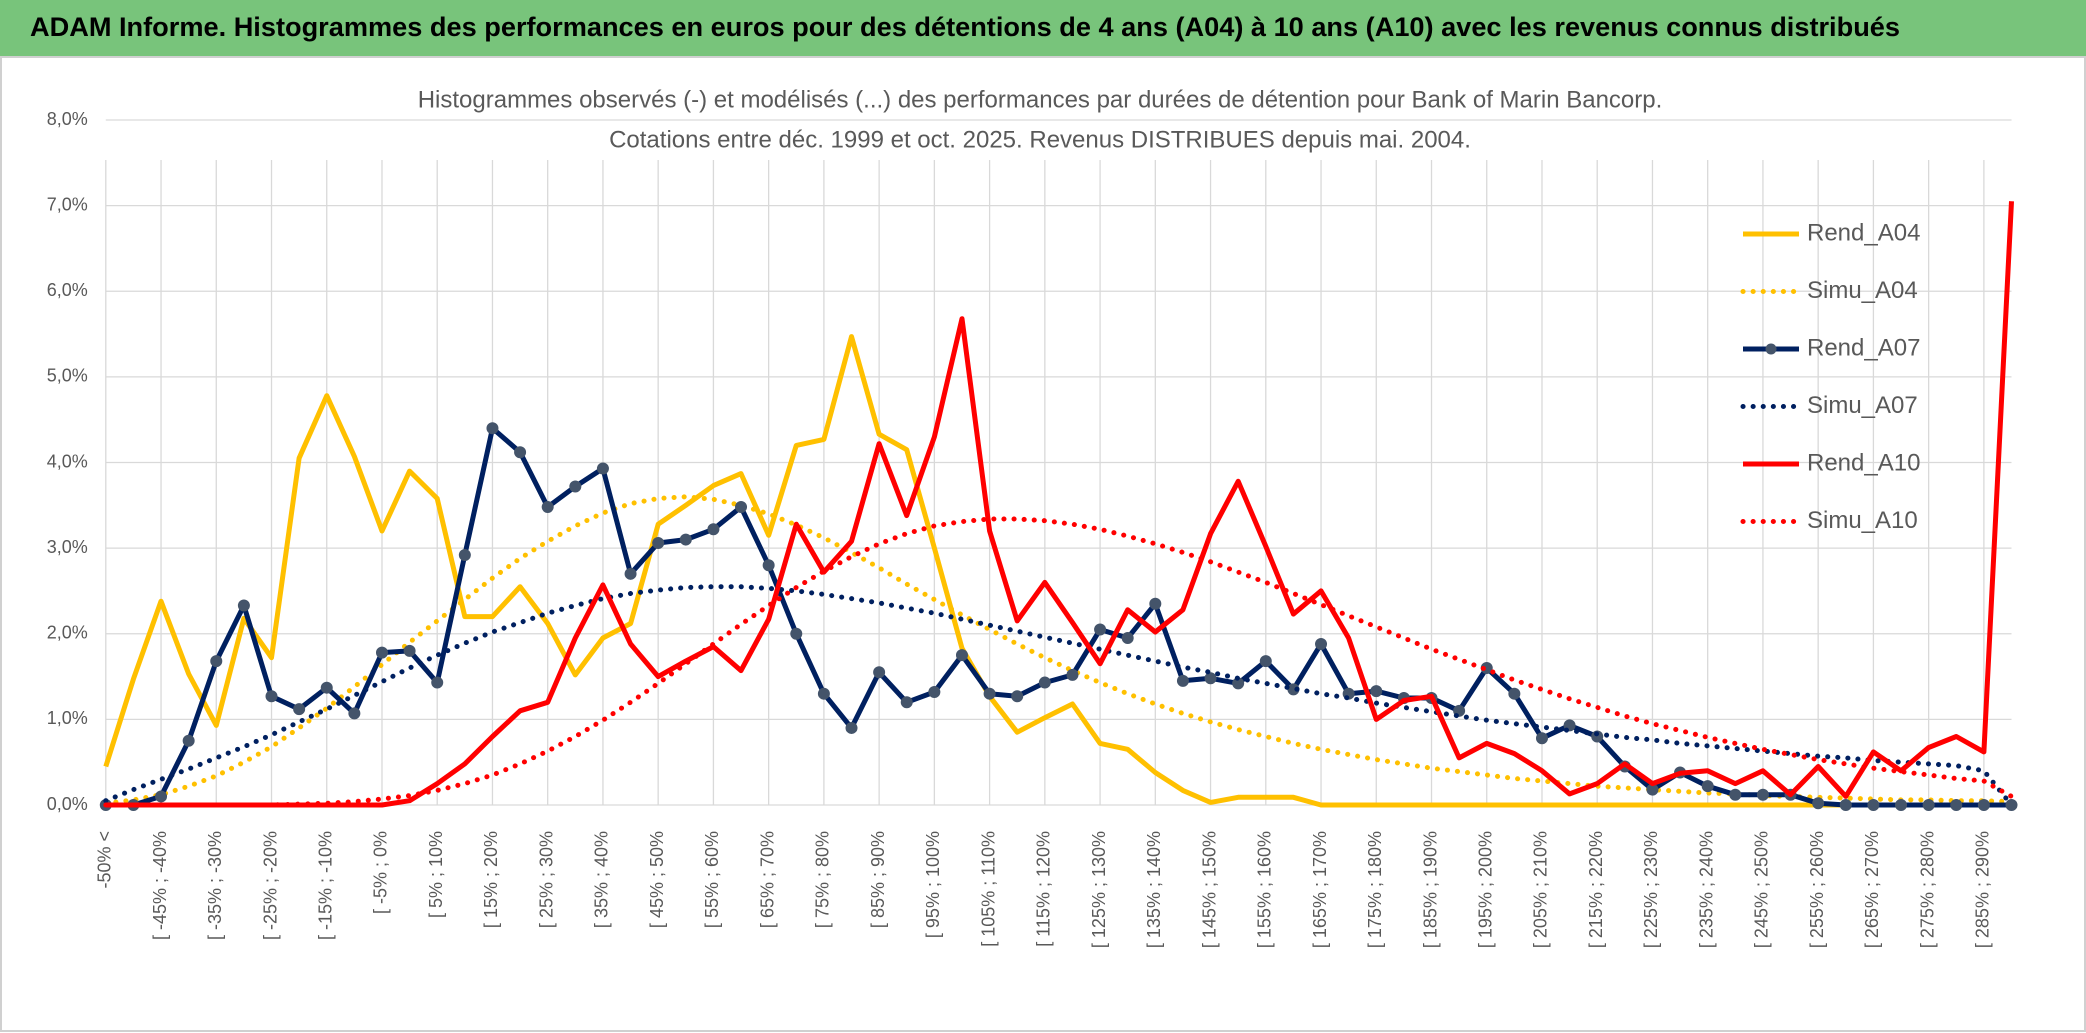  What do you see at coordinates (270, 885) in the screenshot?
I see `x-tick-label: [ -25% ; -20%` at bounding box center [270, 885].